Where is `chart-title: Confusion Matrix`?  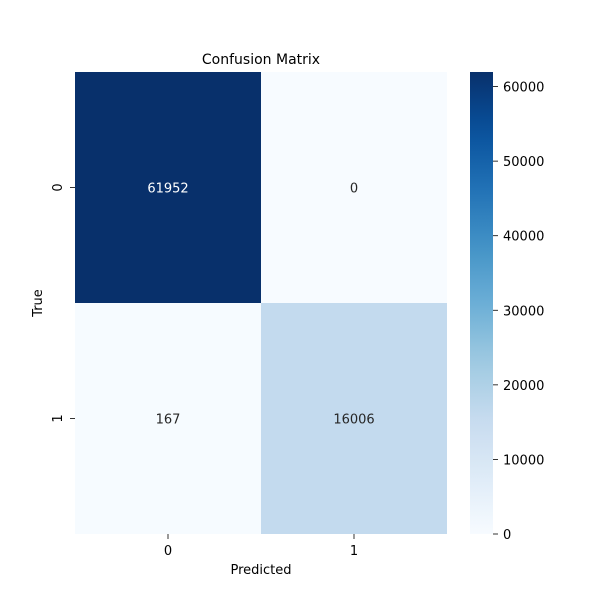
chart-title: Confusion Matrix is located at coordinates (261, 60).